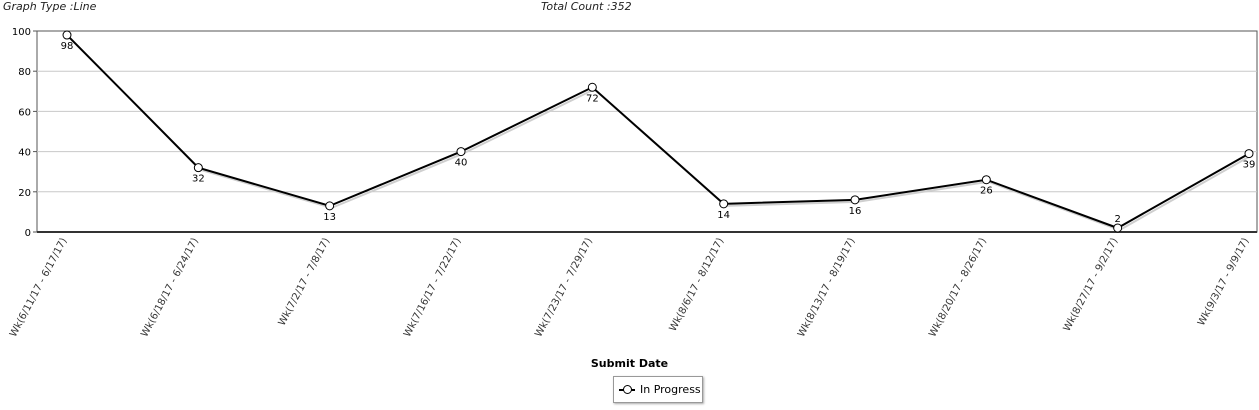  Describe the element at coordinates (1091, 284) in the screenshot. I see `x-tick-label: Wk(8/27/17 - 9/2/17)` at that location.